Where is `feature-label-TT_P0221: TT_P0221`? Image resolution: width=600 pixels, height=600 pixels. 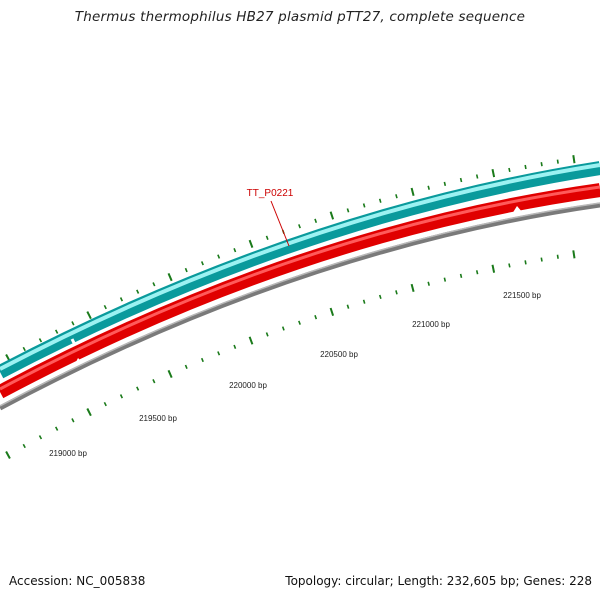 feature-label-TT_P0221: TT_P0221 is located at coordinates (270, 193).